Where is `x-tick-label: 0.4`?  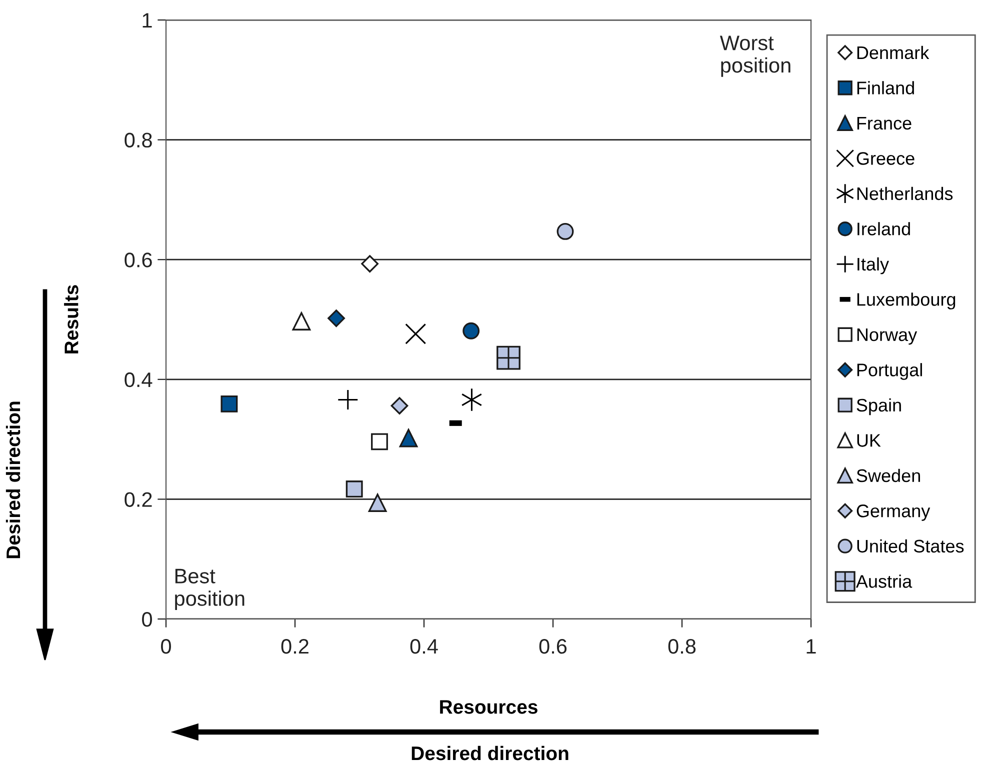
x-tick-label: 0.4 is located at coordinates (424, 646).